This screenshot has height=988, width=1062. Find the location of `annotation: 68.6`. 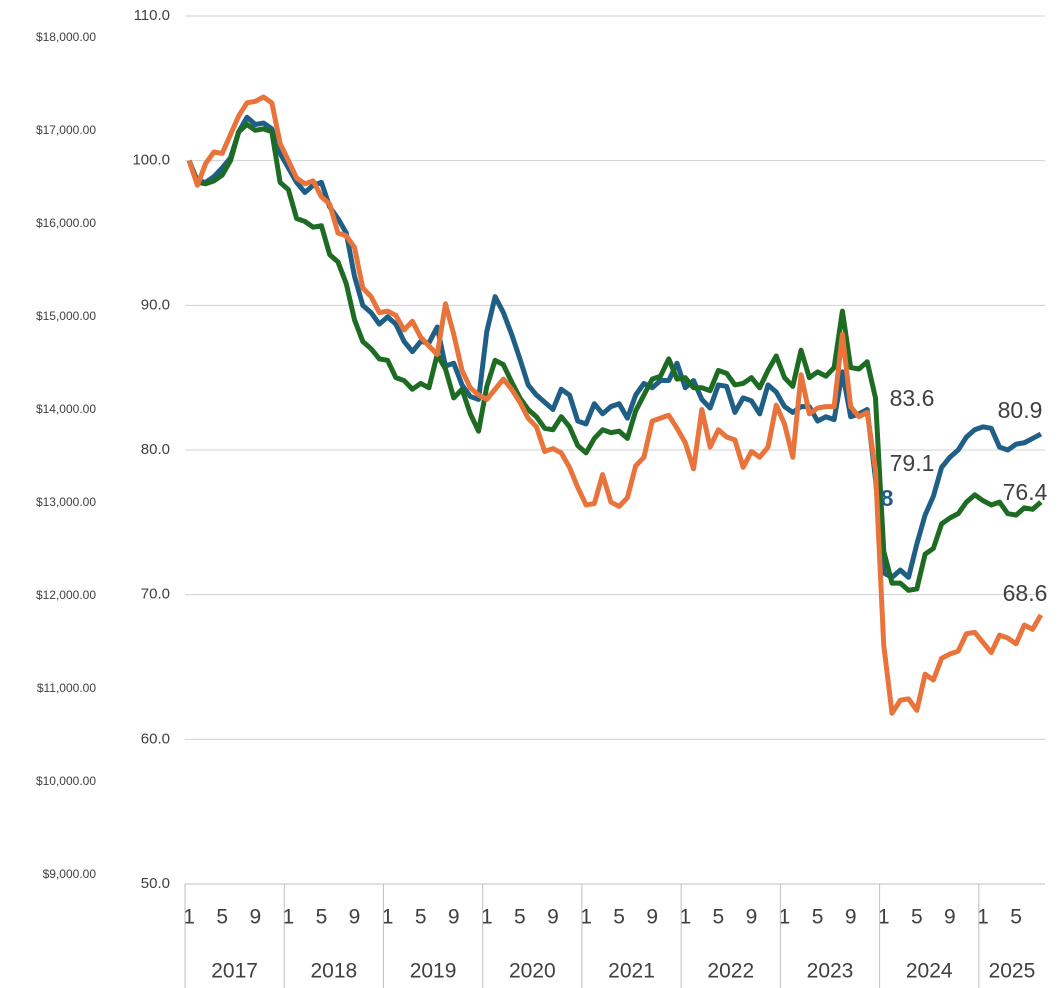

annotation: 68.6 is located at coordinates (1025, 593).